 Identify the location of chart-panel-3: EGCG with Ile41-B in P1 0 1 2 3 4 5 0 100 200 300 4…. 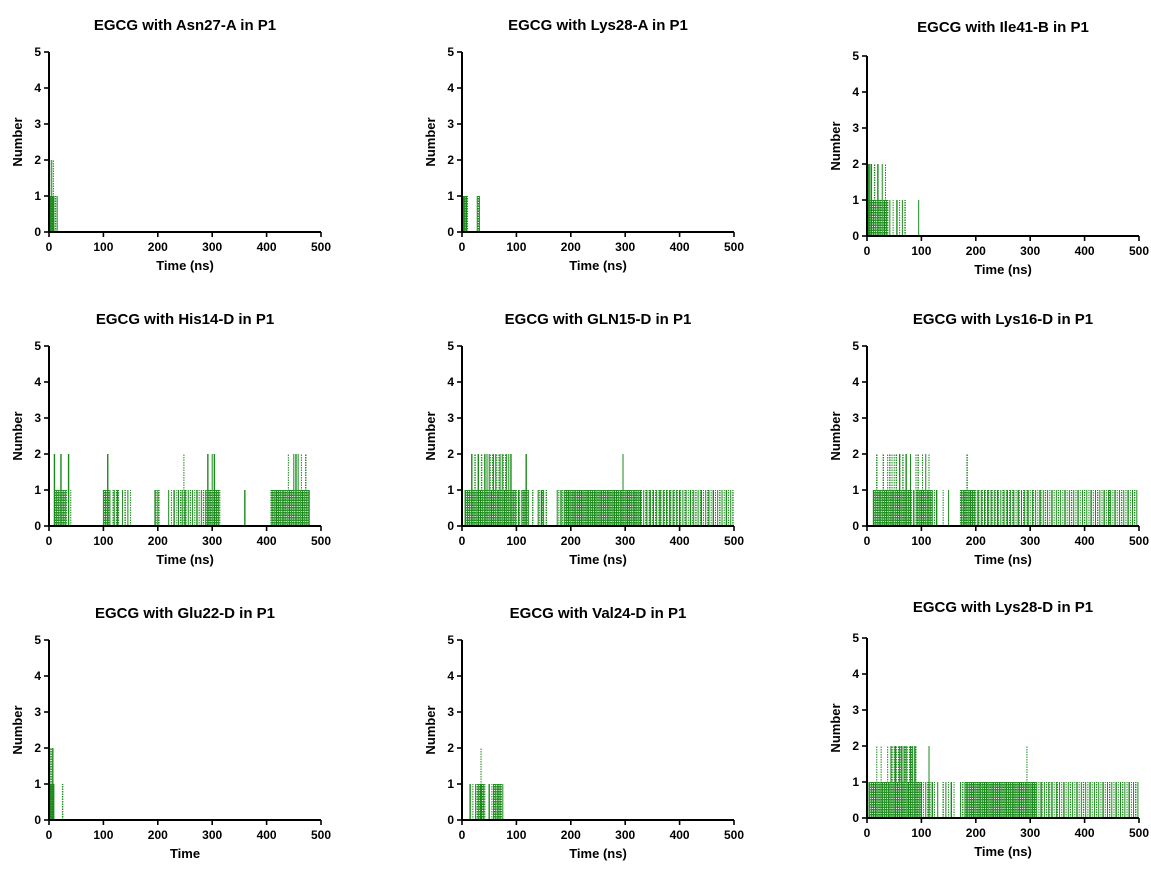
(988, 148).